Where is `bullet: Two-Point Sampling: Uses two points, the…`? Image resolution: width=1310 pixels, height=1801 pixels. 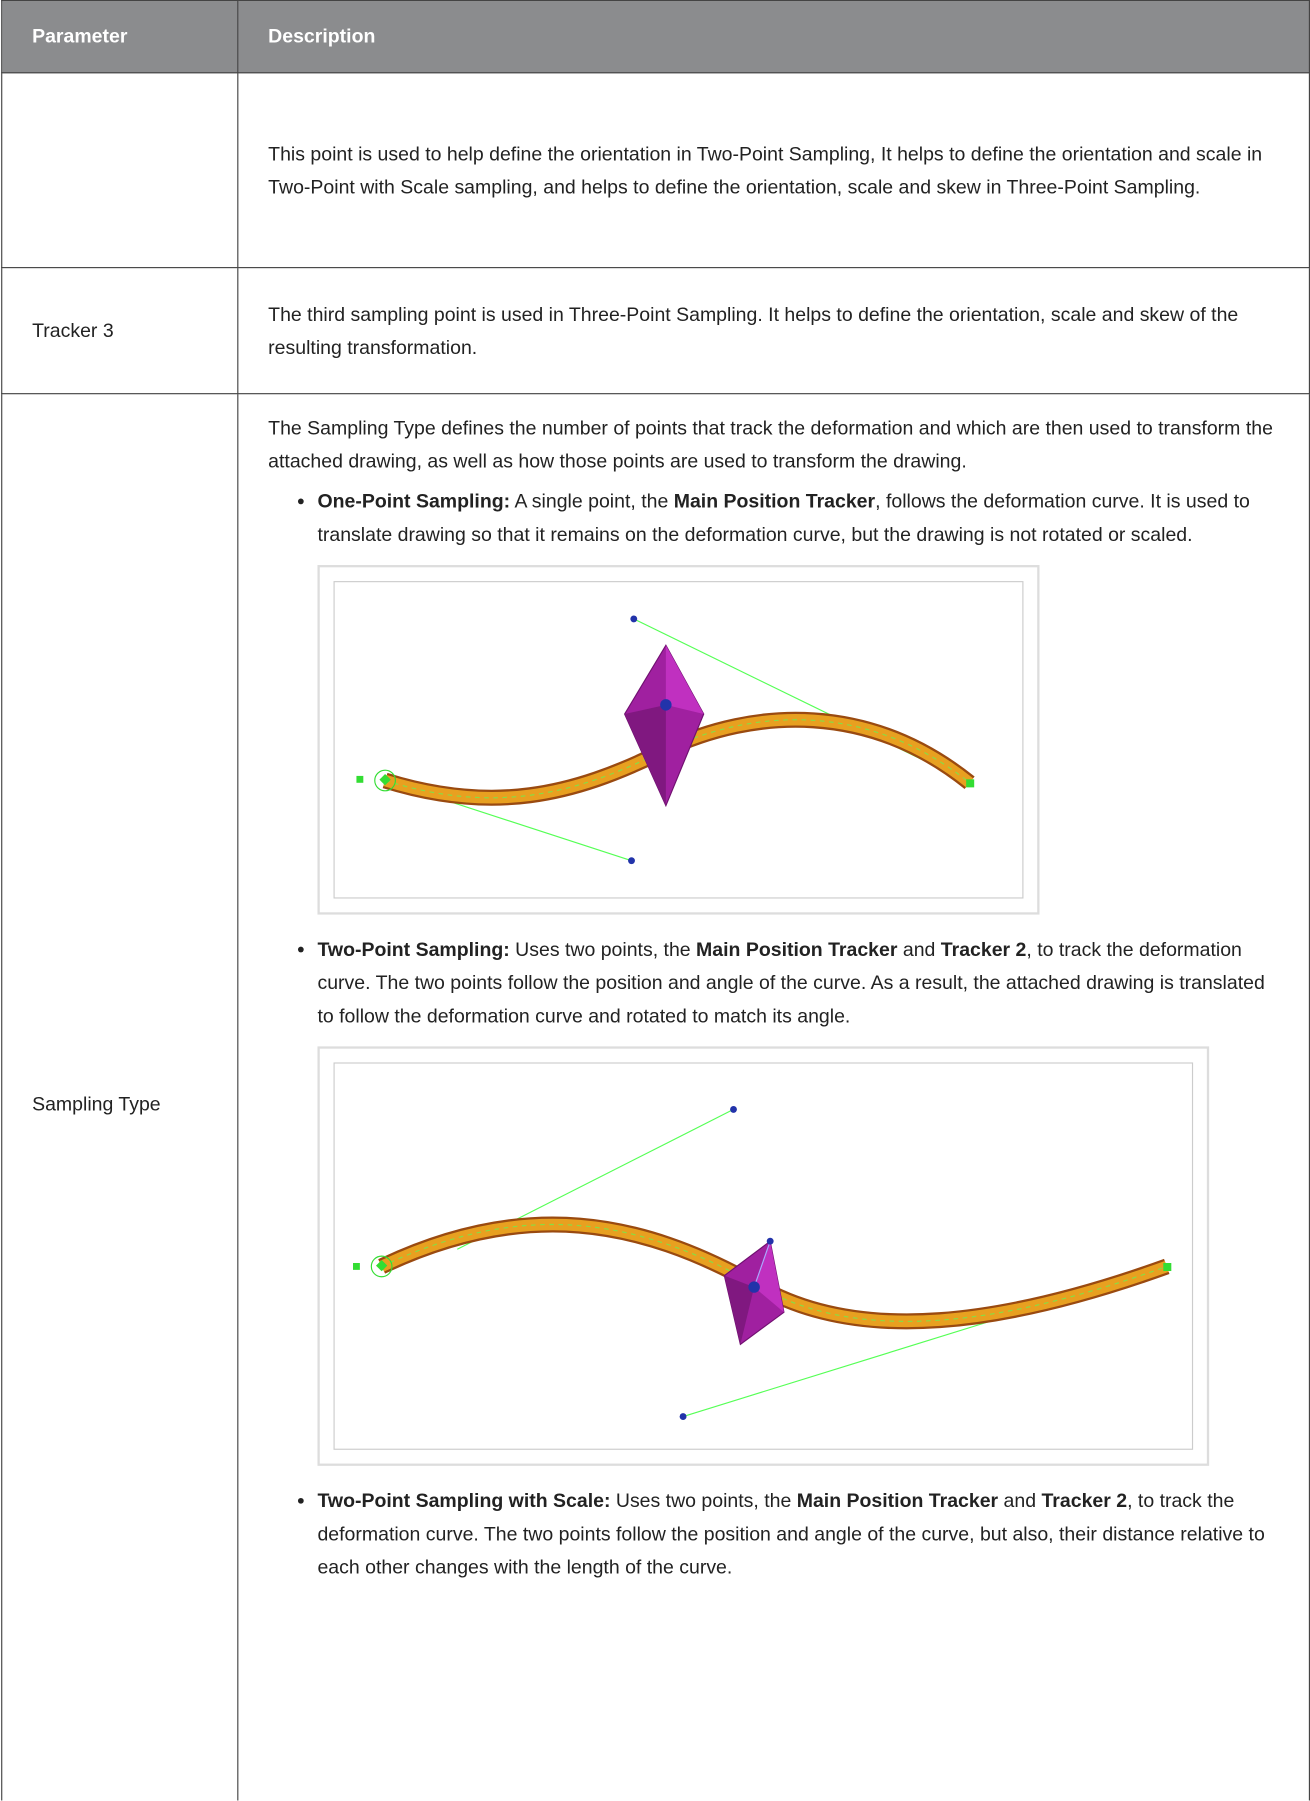 bullet: Two-Point Sampling: Uses two points, the… is located at coordinates (795, 983).